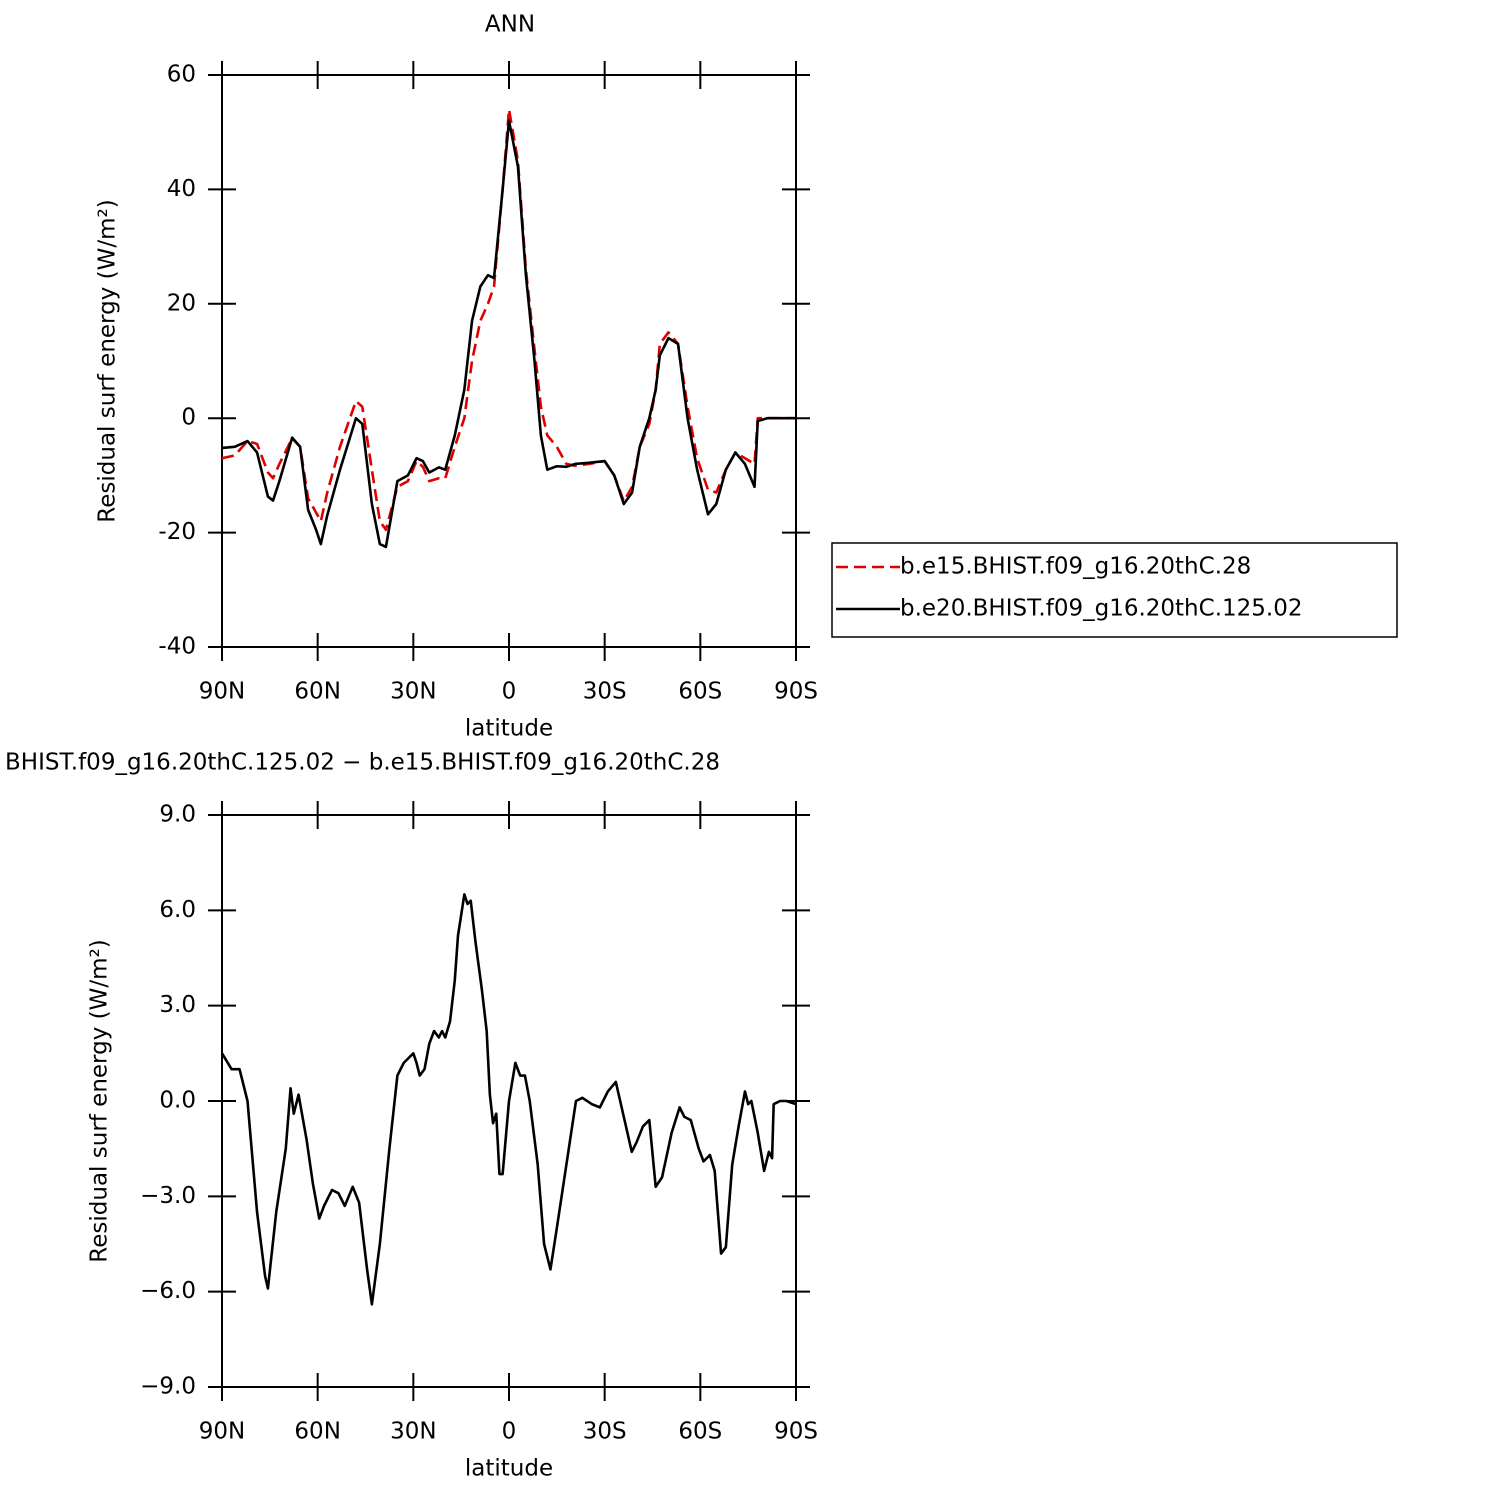  What do you see at coordinates (181, 189) in the screenshot?
I see `y-tick-label: 40` at bounding box center [181, 189].